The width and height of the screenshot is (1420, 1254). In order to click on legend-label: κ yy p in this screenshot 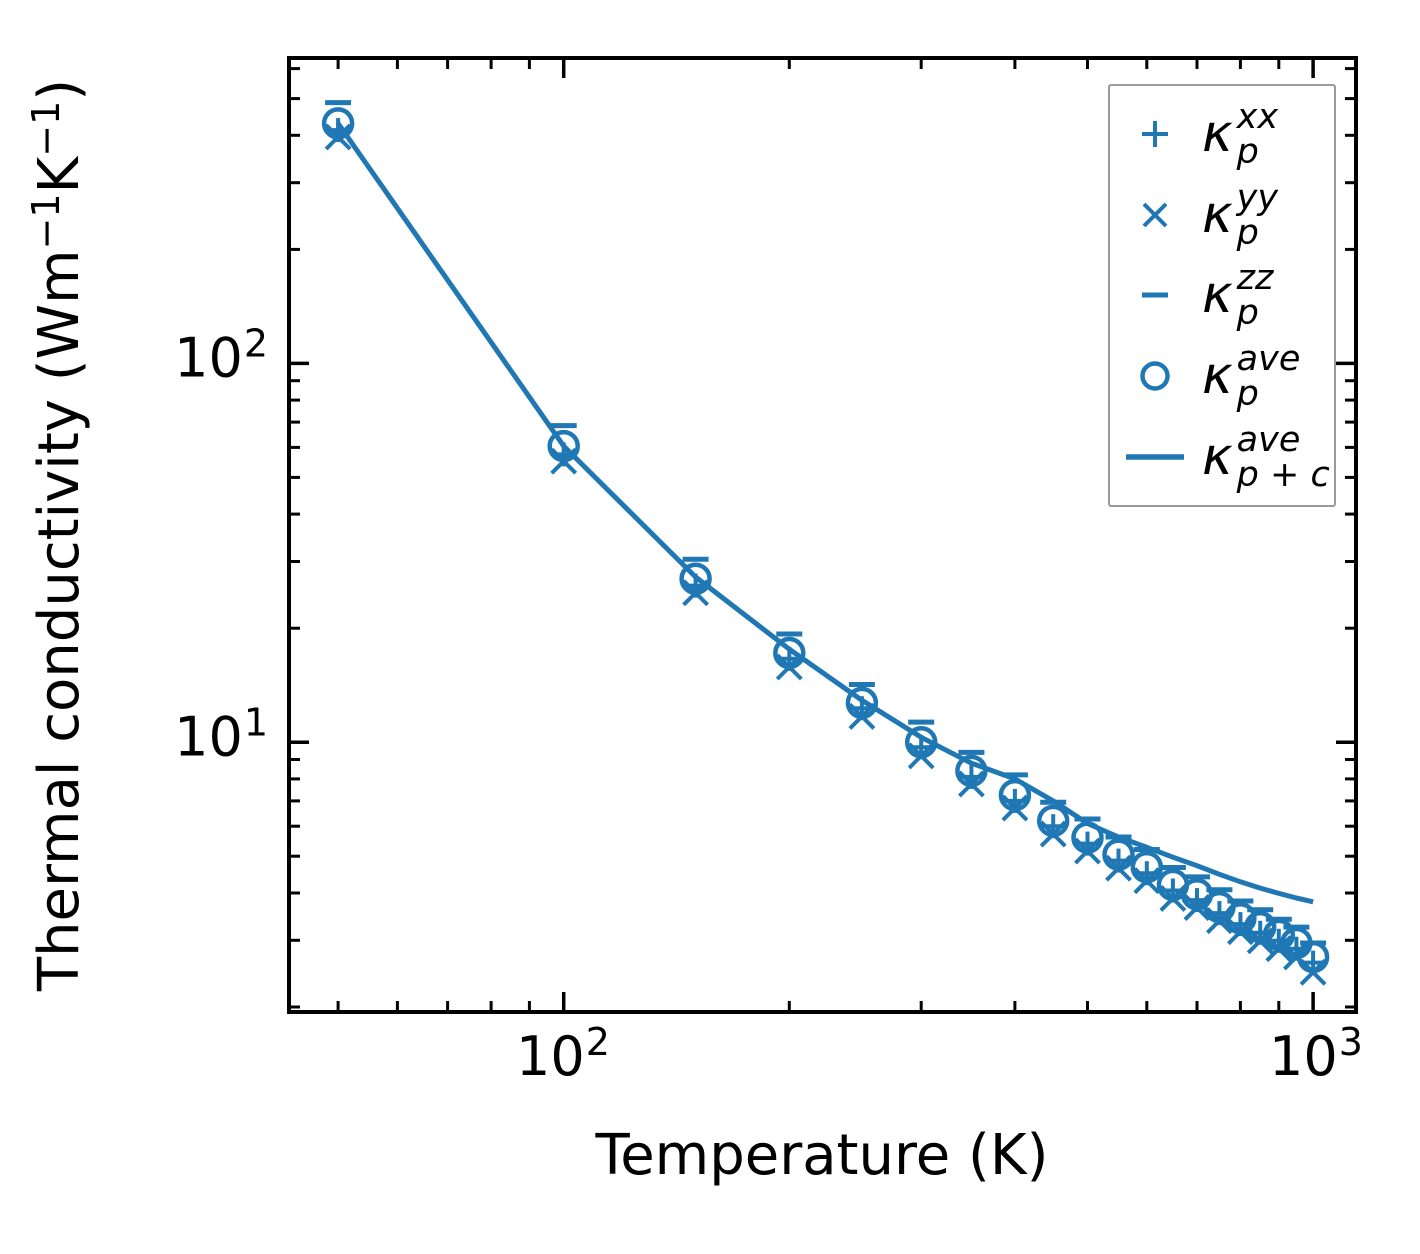, I will do `click(1240, 215)`.